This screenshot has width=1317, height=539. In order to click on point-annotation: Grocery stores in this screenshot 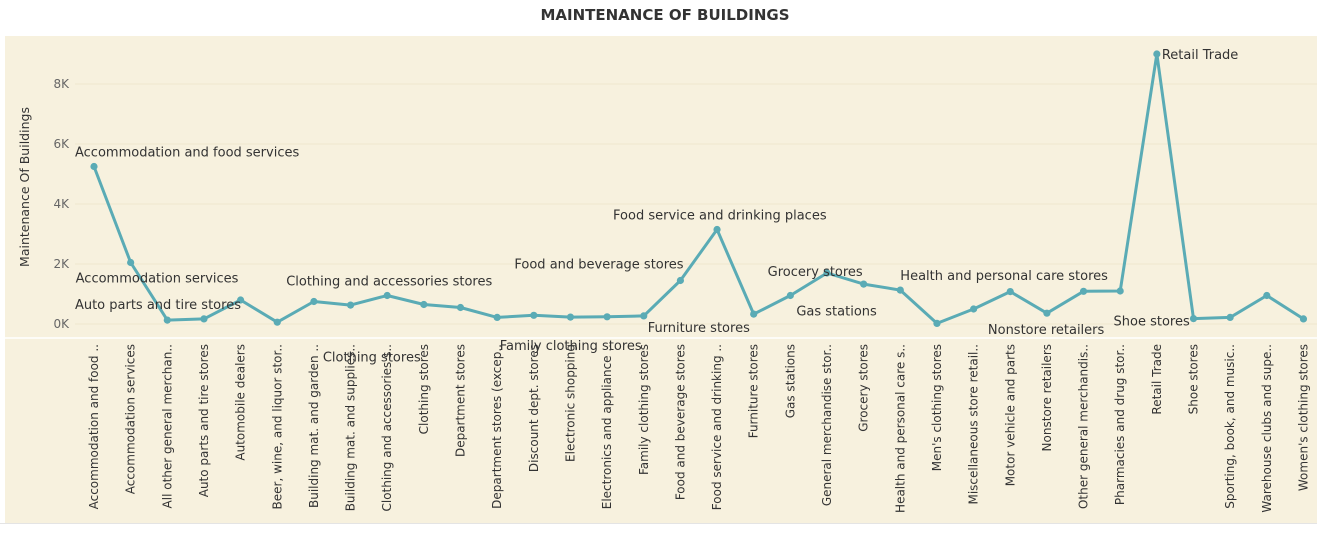, I will do `click(815, 272)`.